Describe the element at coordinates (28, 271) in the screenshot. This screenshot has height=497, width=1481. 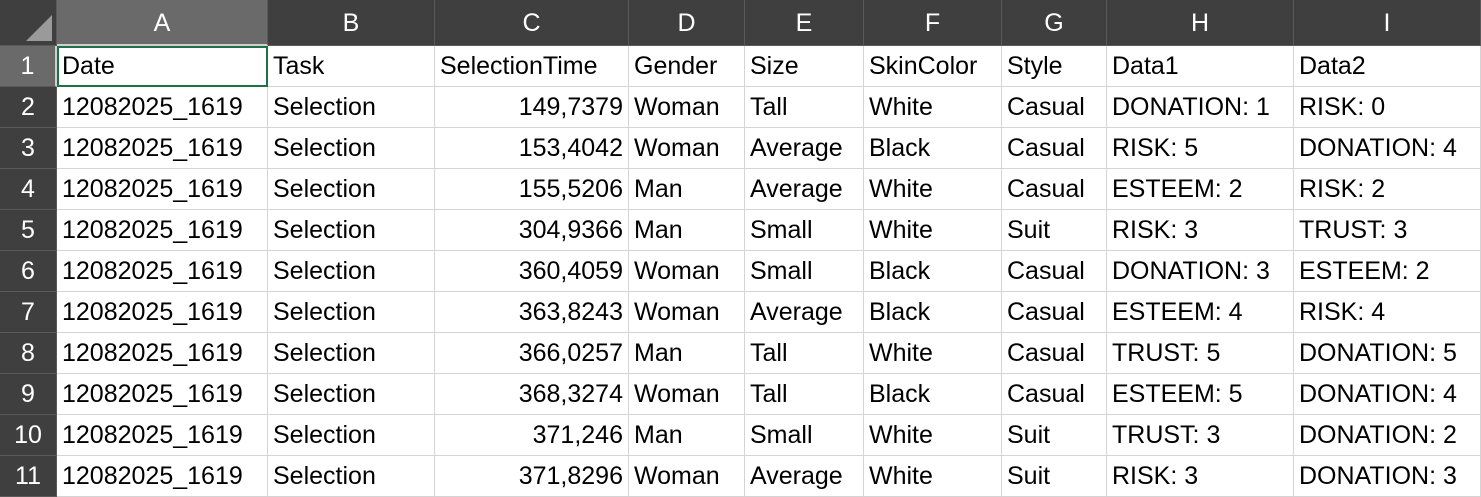
I see `row-header: 6` at that location.